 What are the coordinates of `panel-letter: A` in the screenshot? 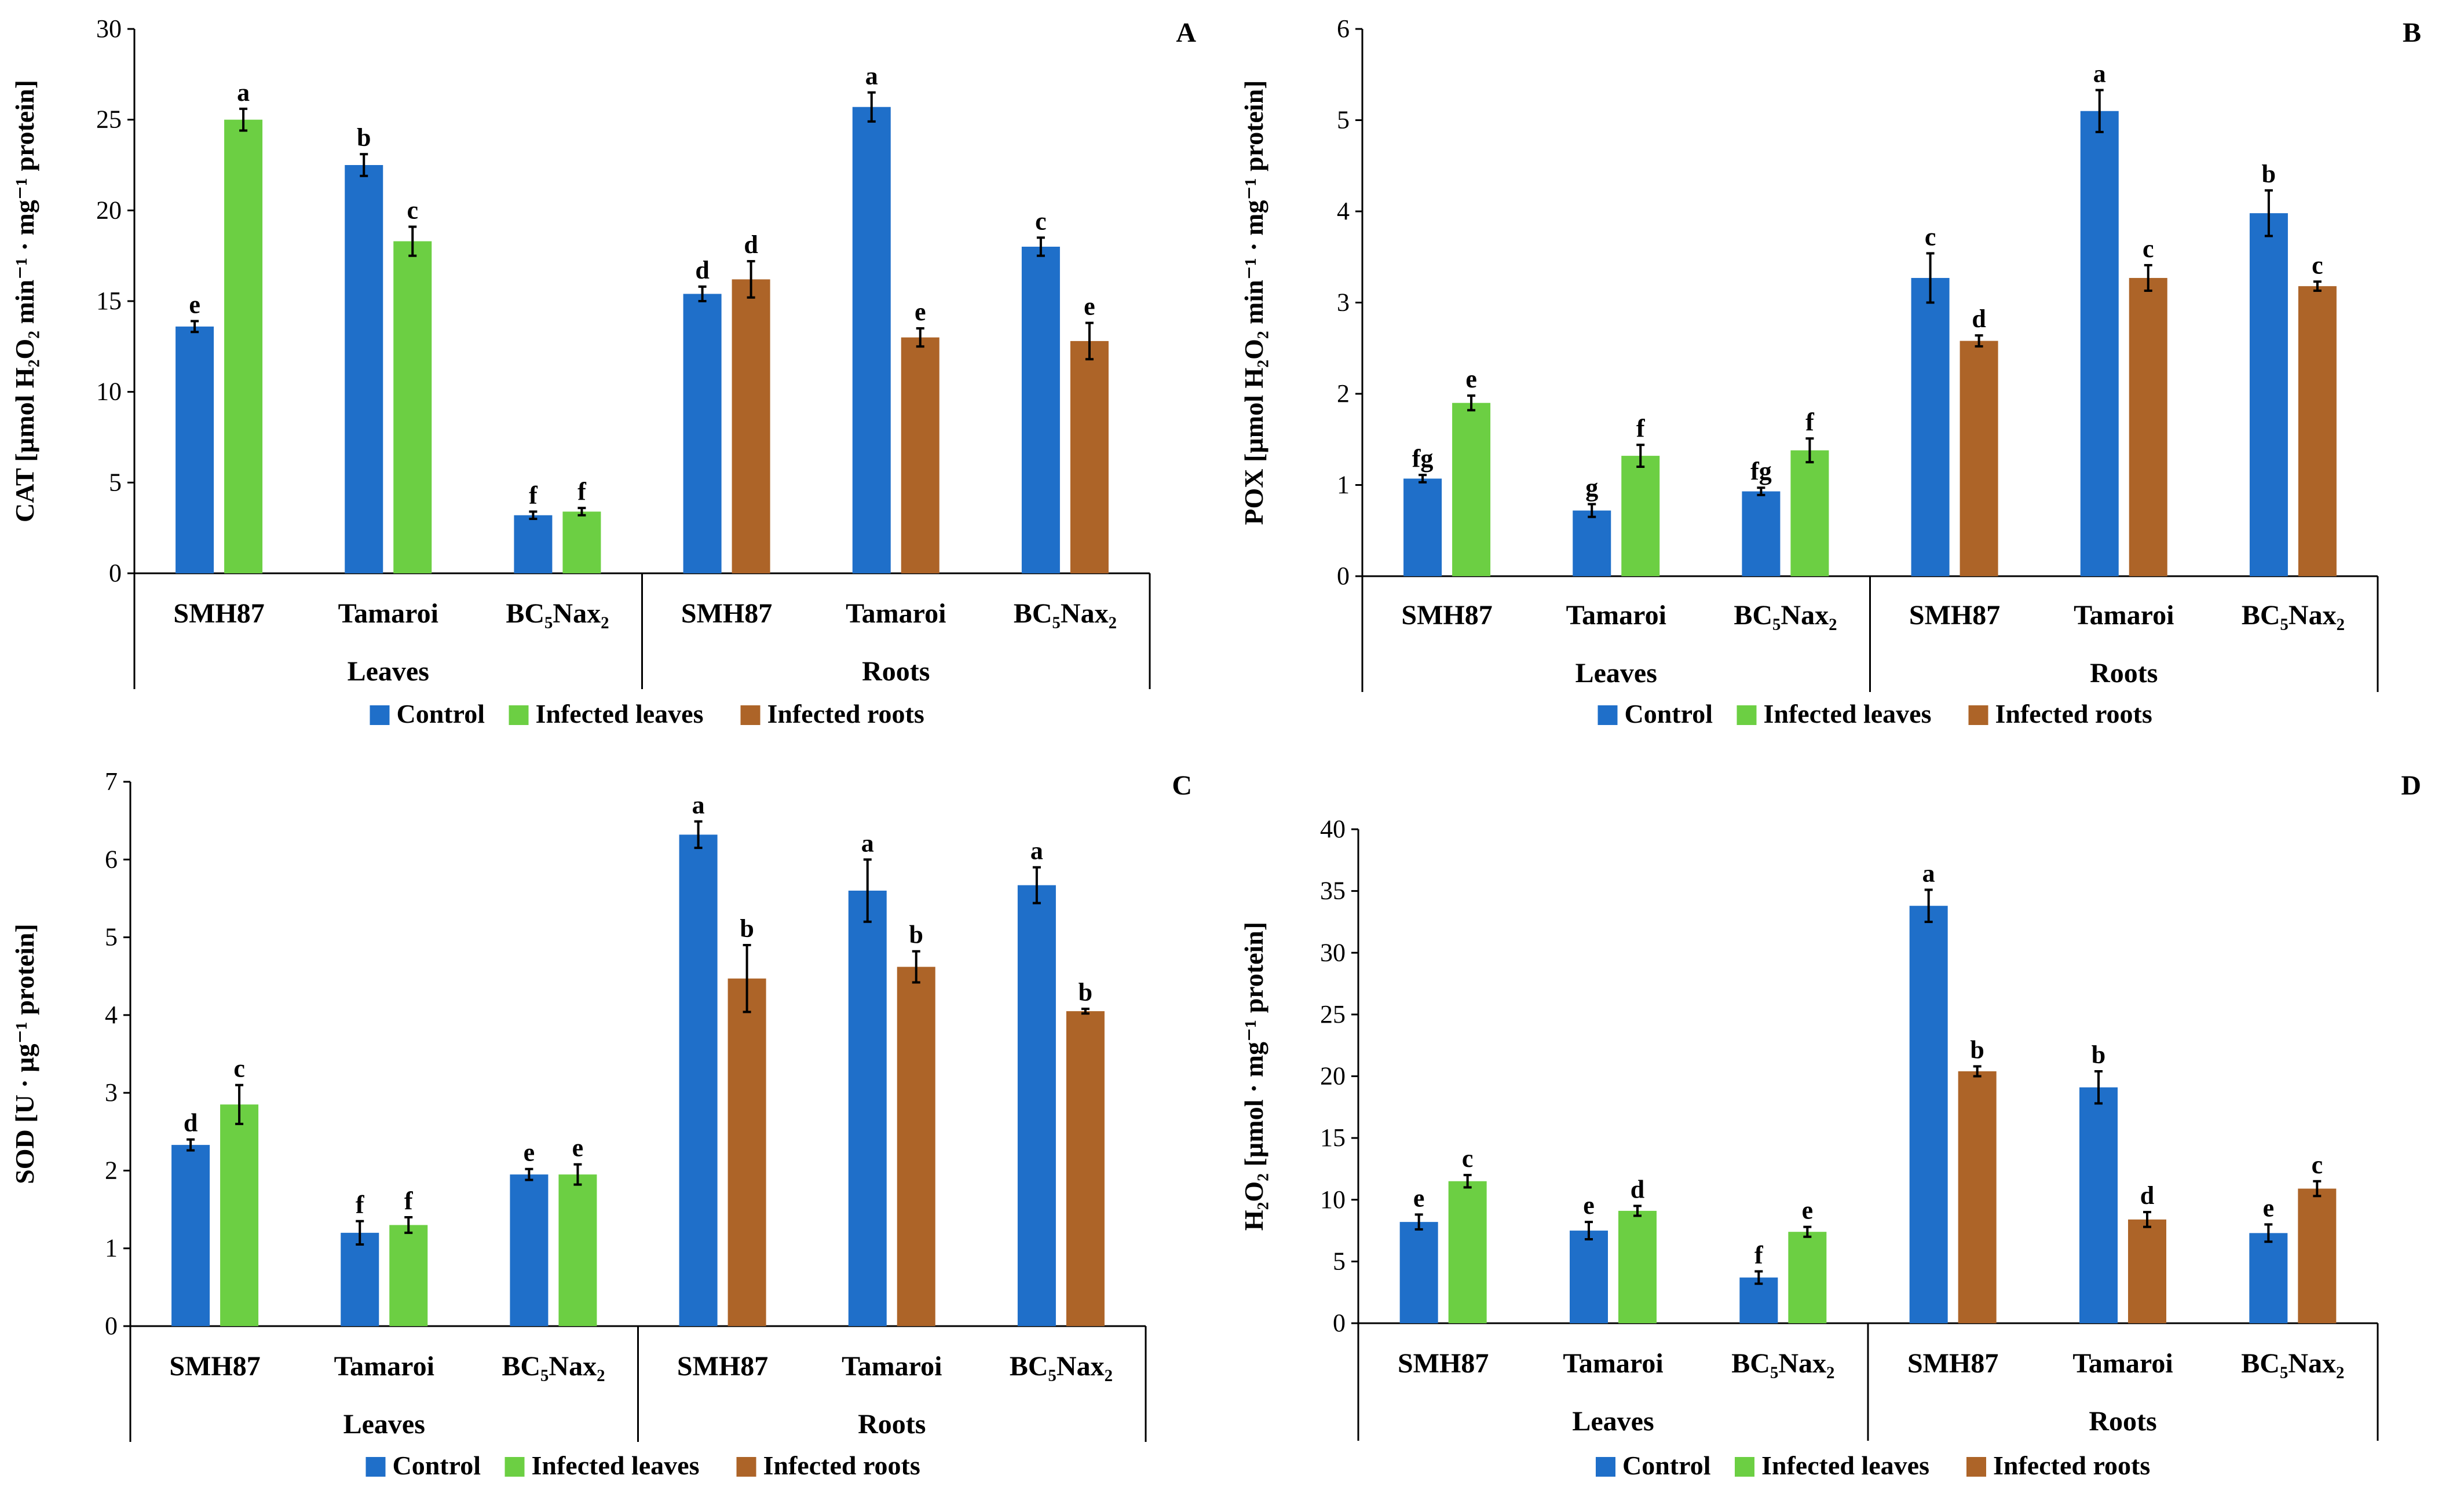 It's located at (1186, 32).